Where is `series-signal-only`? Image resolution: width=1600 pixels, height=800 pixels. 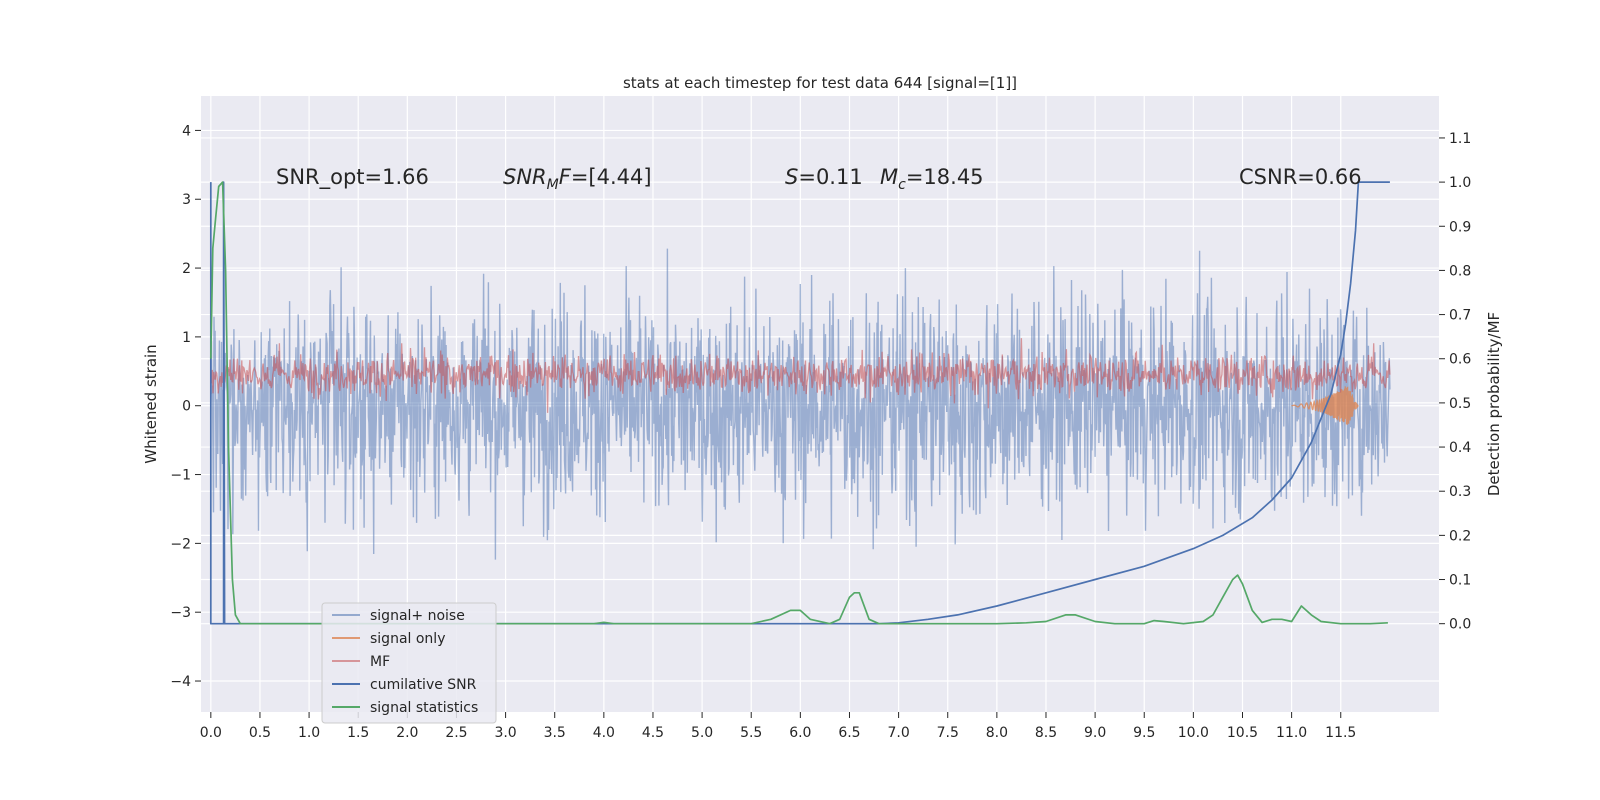
series-signal-only is located at coordinates (1325, 405).